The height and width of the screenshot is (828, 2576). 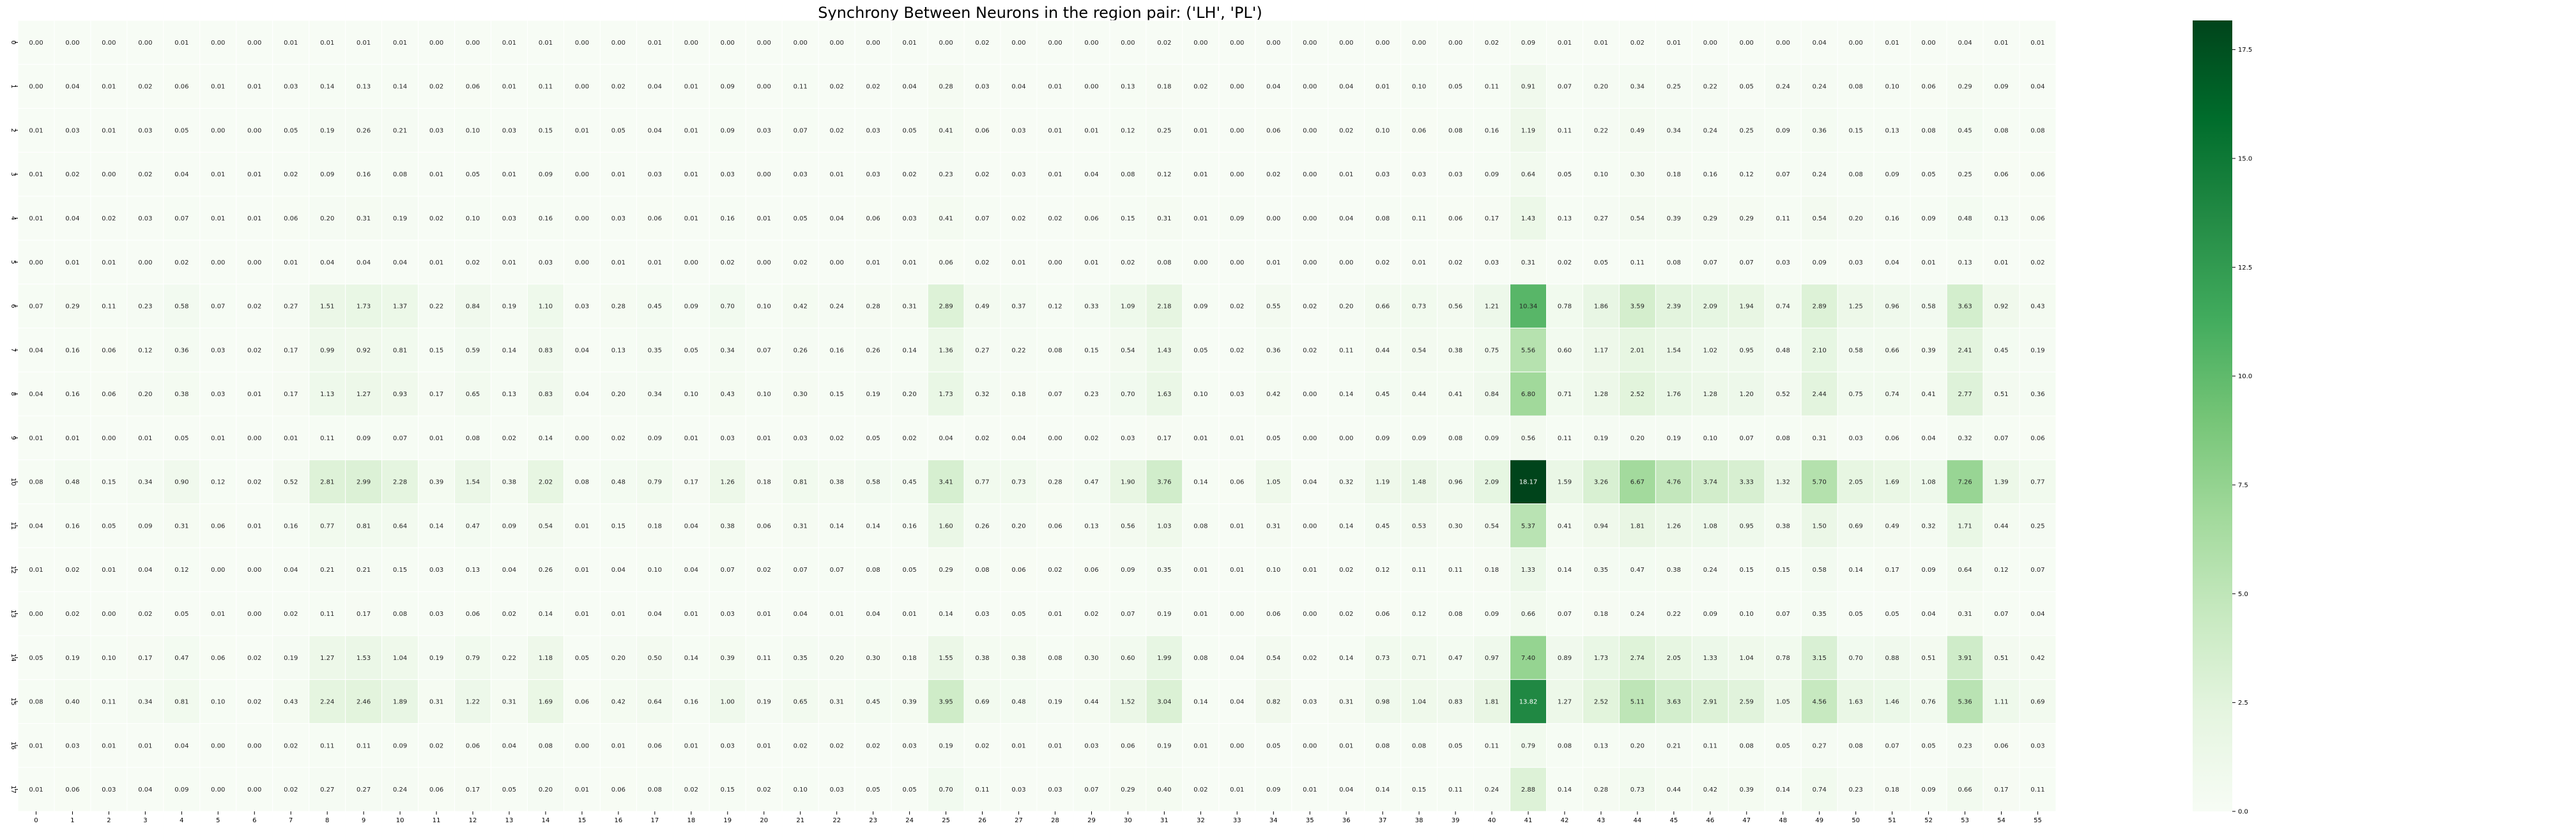 I want to click on x-tick-label: 8, so click(x=327, y=820).